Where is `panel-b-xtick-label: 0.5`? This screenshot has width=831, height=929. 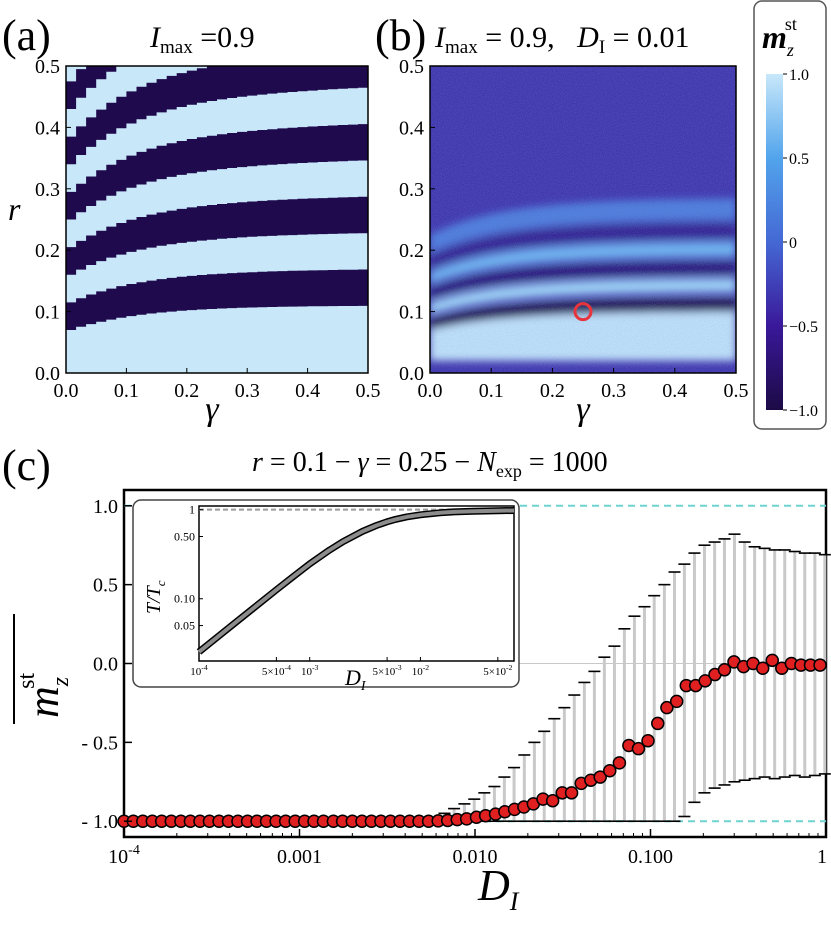 panel-b-xtick-label: 0.5 is located at coordinates (736, 391).